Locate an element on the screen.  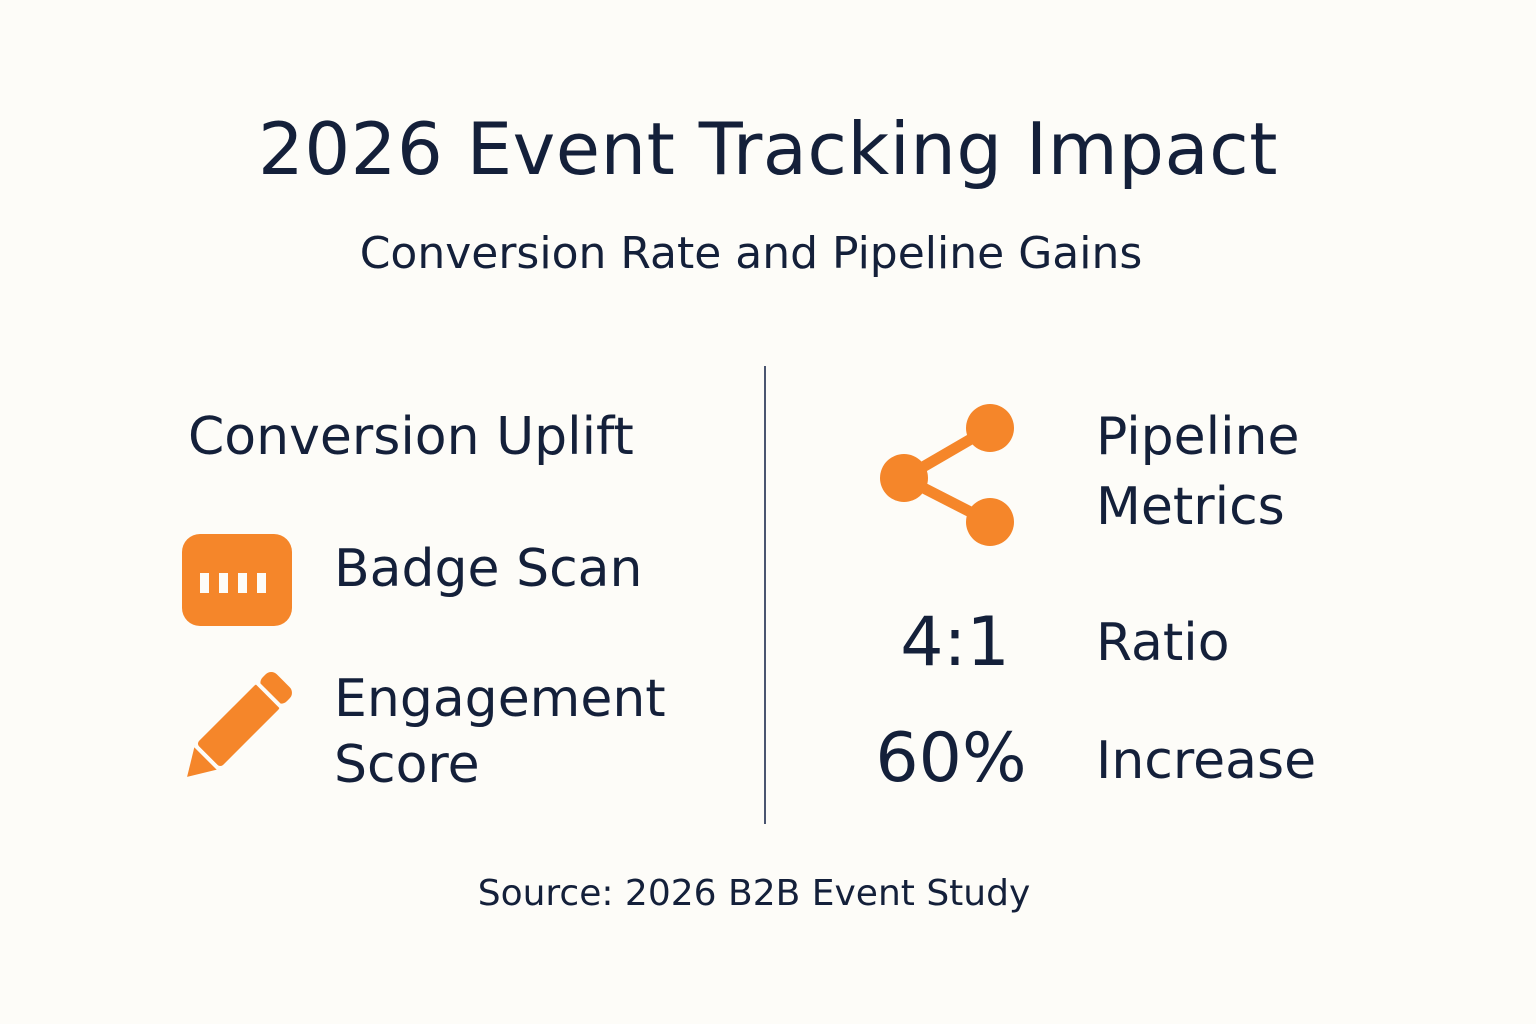
page-title: 2026 Event Tracking Impact is located at coordinates (768, 149).